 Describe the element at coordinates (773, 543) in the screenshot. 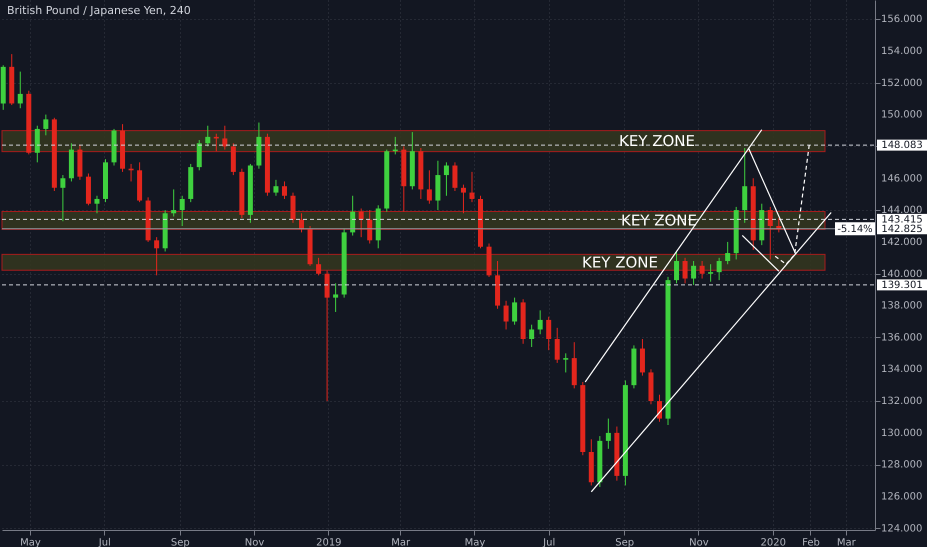

I see `x-tick-label: 2020` at that location.